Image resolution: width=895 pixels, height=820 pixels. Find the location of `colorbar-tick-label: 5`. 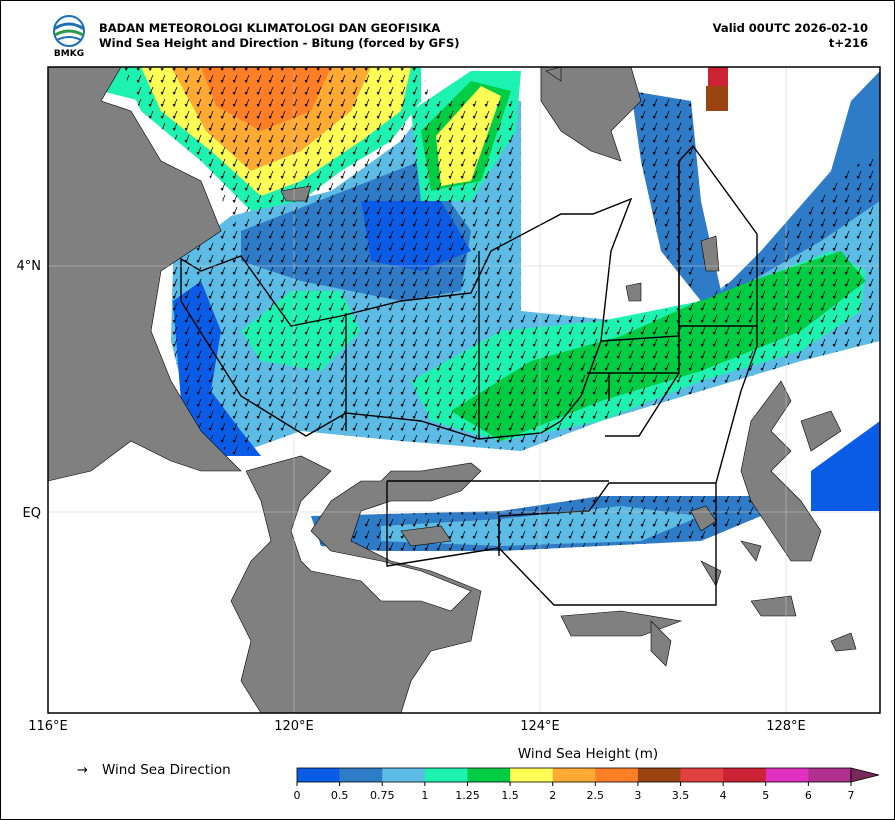

colorbar-tick-label: 5 is located at coordinates (765, 795).